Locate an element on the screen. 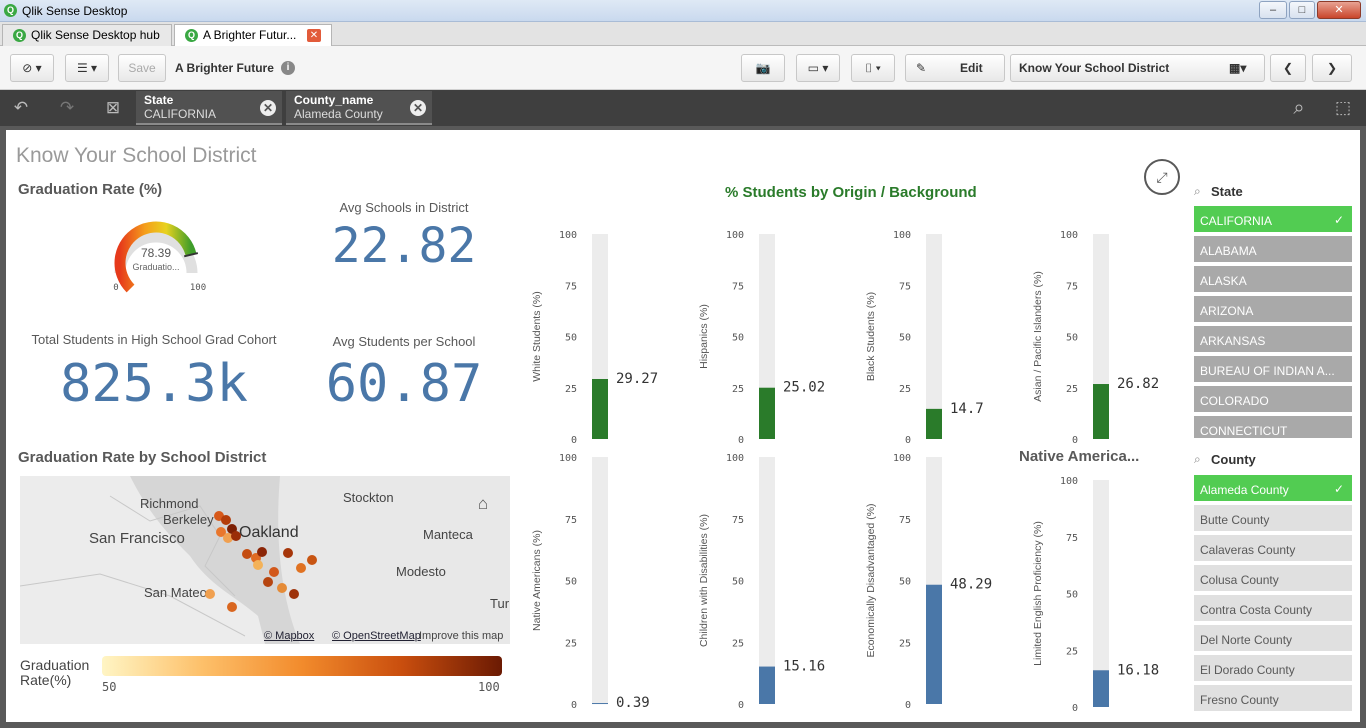  state-item: ALASKA is located at coordinates (1273, 280).